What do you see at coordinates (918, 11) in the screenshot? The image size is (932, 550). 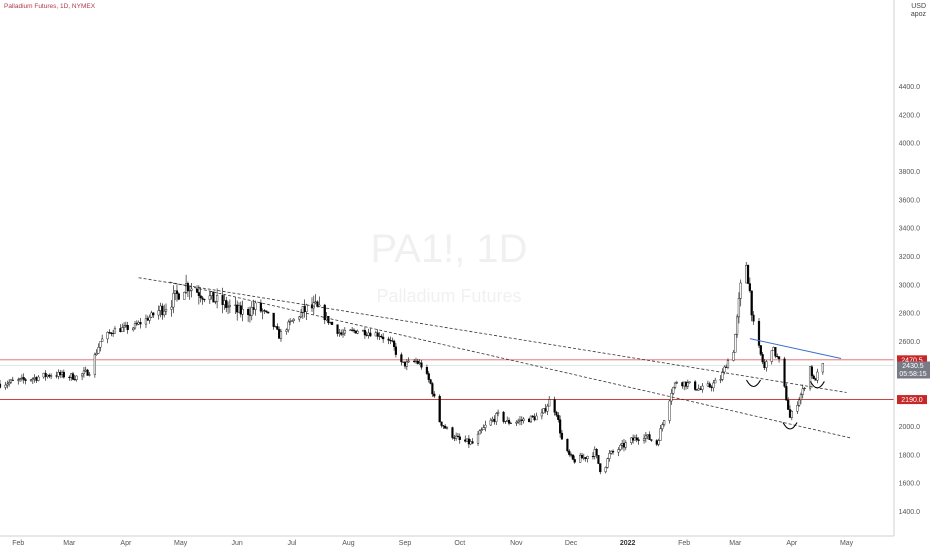 I see `currency-badge: USD apoz` at bounding box center [918, 11].